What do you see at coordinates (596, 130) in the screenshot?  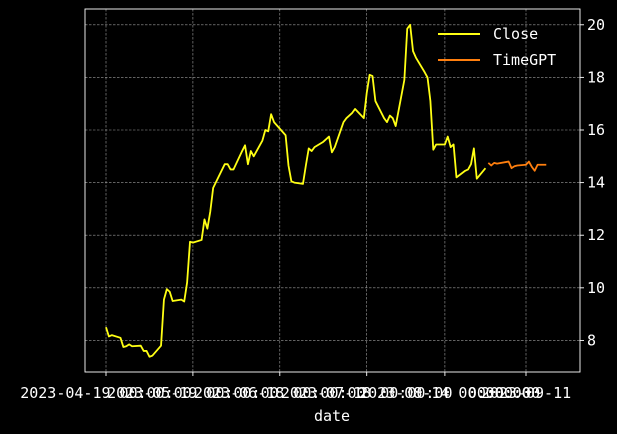 I see `y-tick-label: 16` at bounding box center [596, 130].